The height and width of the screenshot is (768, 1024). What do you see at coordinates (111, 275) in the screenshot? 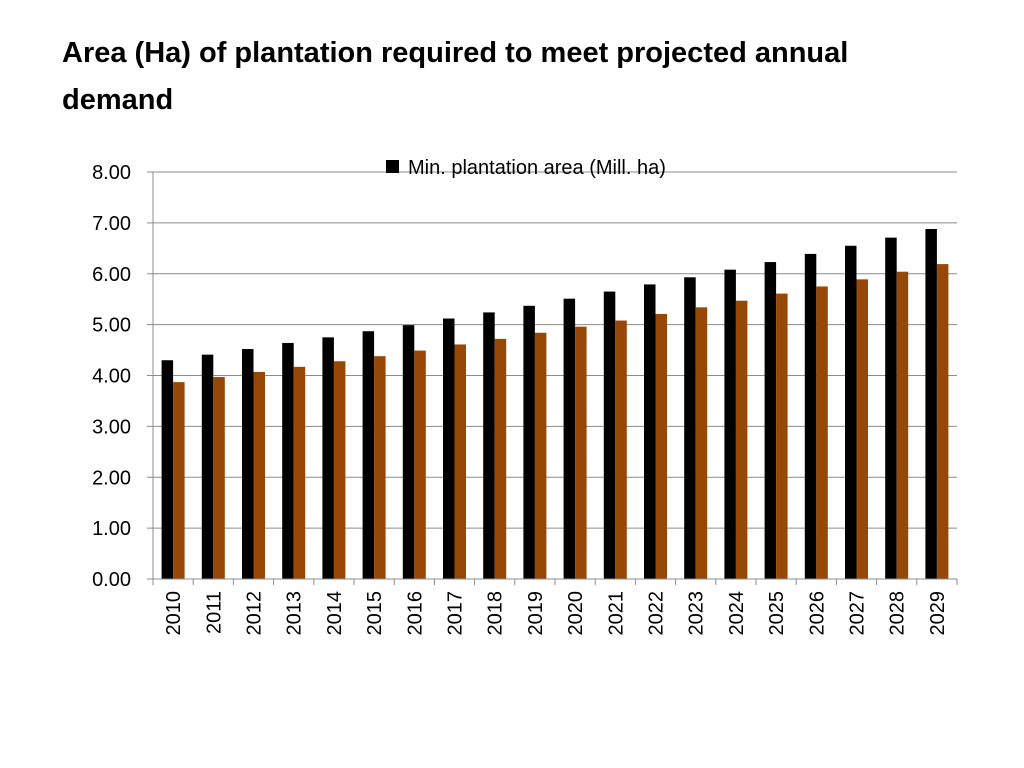
I see `y-tick-label: 6.00` at bounding box center [111, 275].